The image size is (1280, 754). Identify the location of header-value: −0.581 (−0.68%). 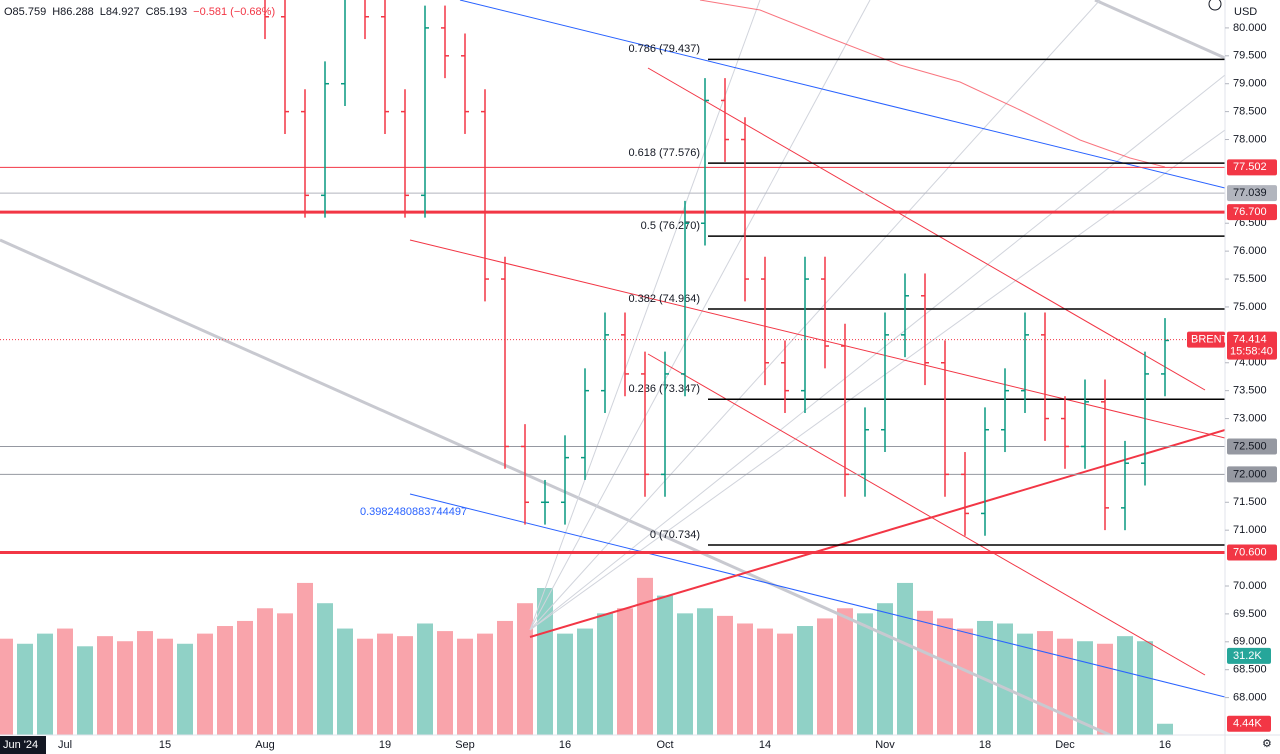
(234, 12).